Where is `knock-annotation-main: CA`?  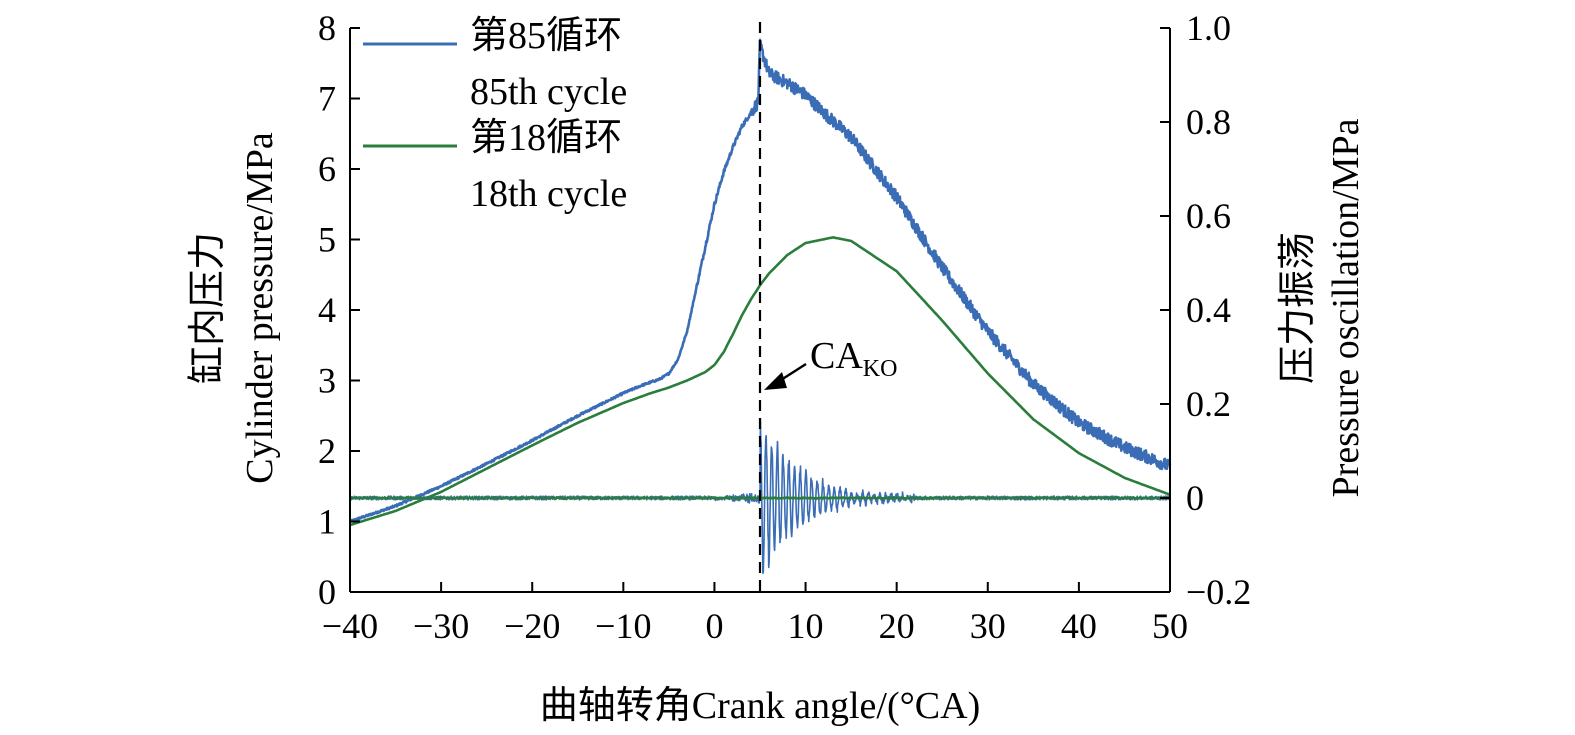 knock-annotation-main: CA is located at coordinates (836, 356).